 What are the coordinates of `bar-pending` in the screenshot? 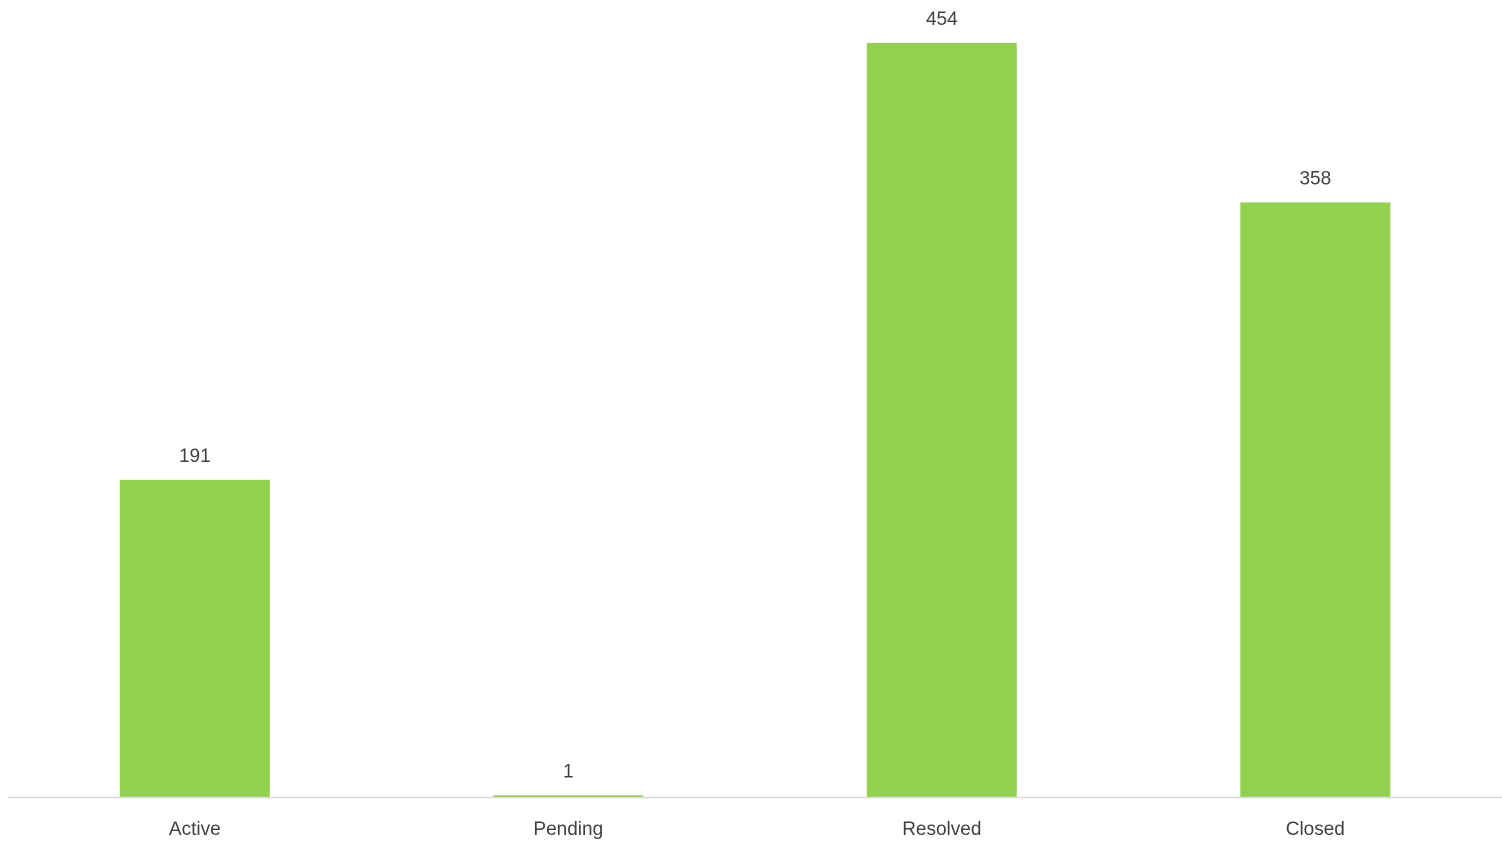 It's located at (568, 796).